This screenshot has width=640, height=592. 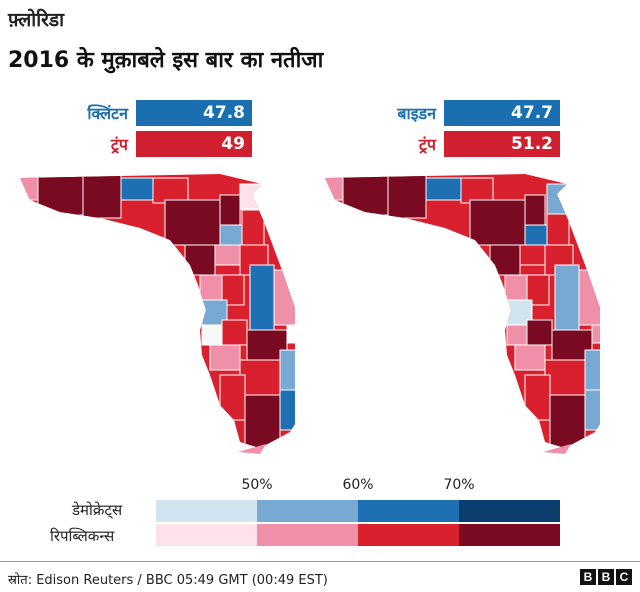 What do you see at coordinates (119, 144) in the screenshot?
I see `candidate-name-trump-2016: ट्रंप` at bounding box center [119, 144].